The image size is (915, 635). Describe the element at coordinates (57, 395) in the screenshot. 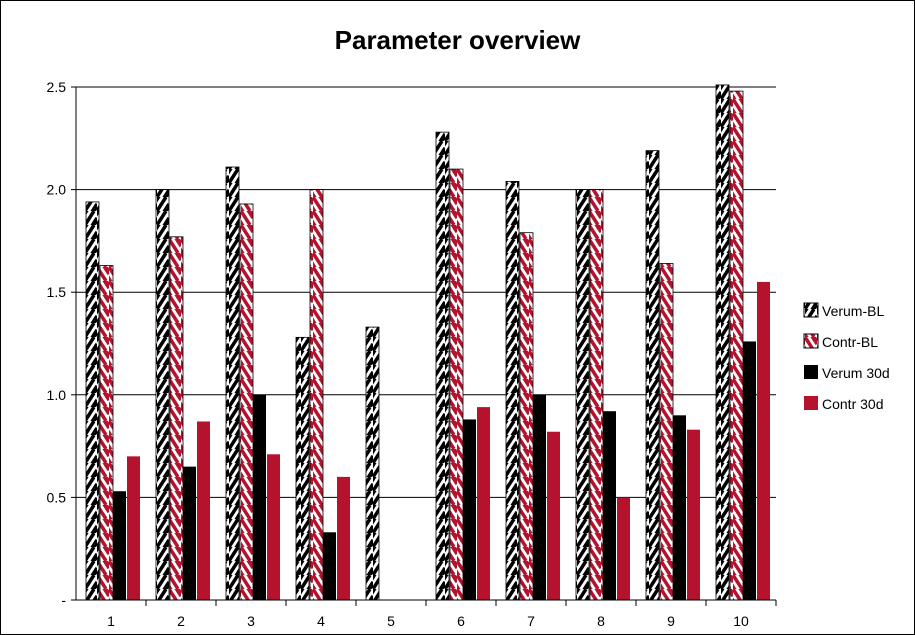

I see `y-tick-label: 1.0` at that location.